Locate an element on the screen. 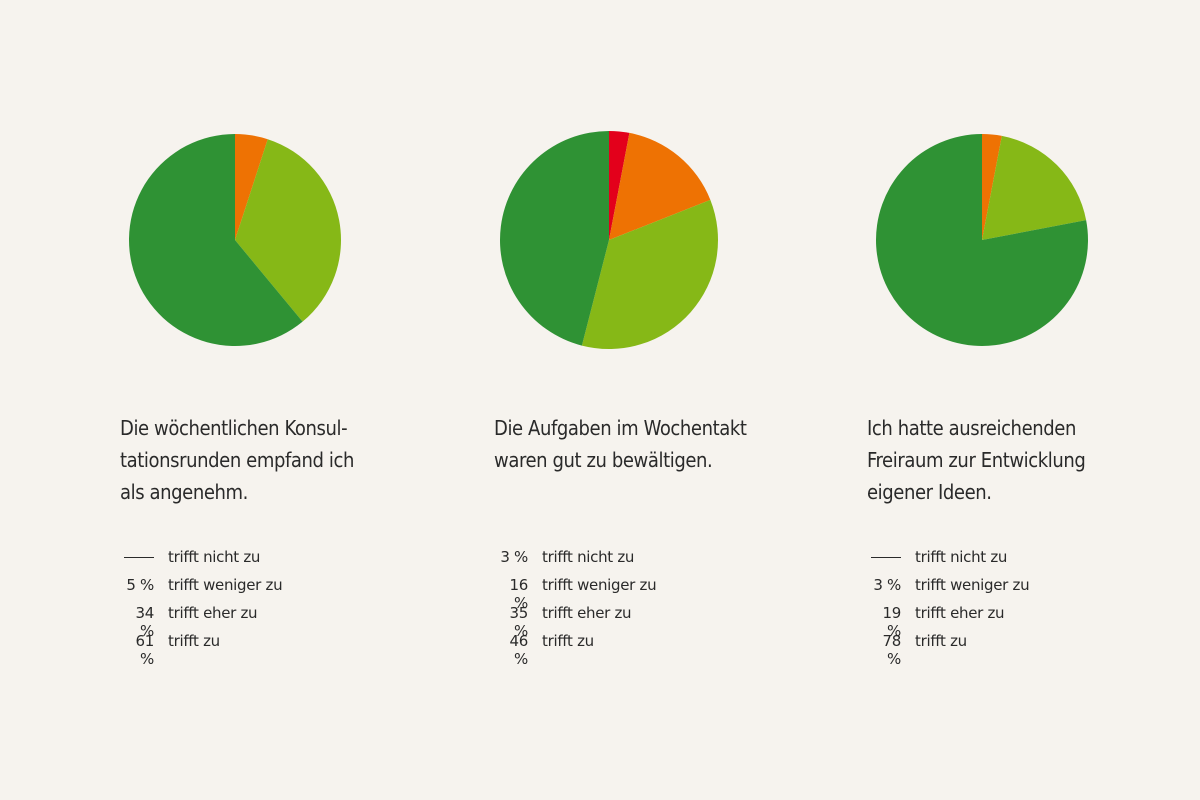 This screenshot has width=1200, height=800. legend-value: 5 % is located at coordinates (140, 585).